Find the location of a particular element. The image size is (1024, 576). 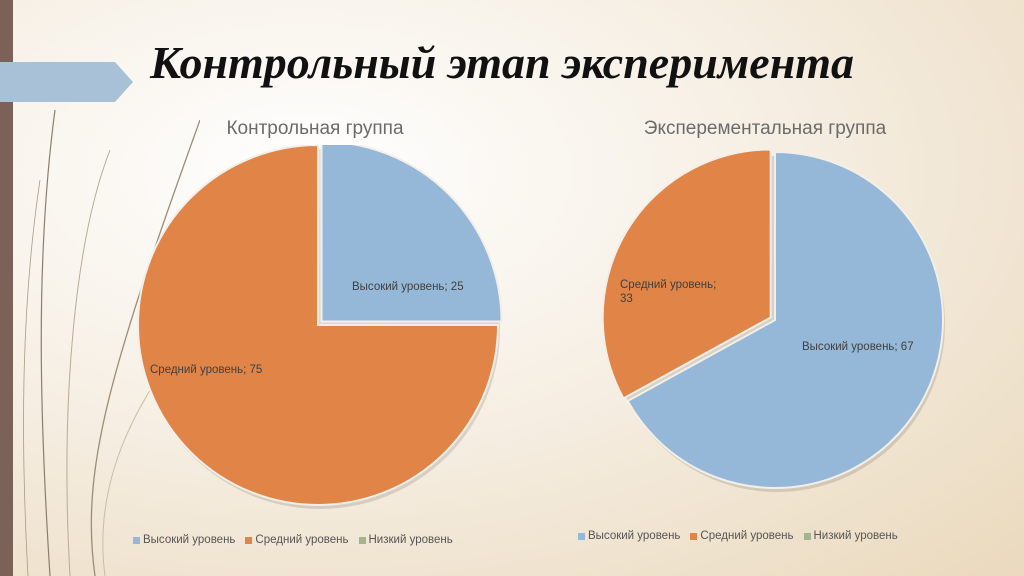

chart-title-control: Контрольная группа is located at coordinates (315, 128).